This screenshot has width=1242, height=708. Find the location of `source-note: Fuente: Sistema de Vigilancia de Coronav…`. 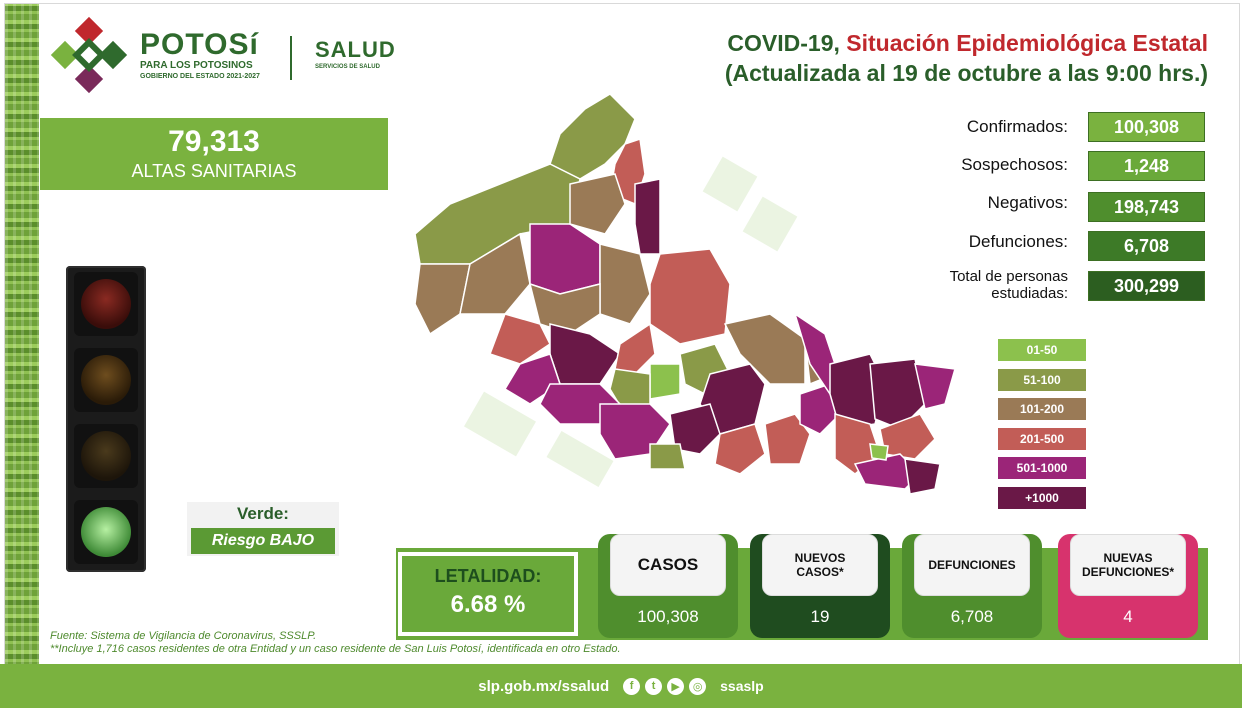

source-note: Fuente: Sistema de Vigilancia de Coronav… is located at coordinates (335, 643).